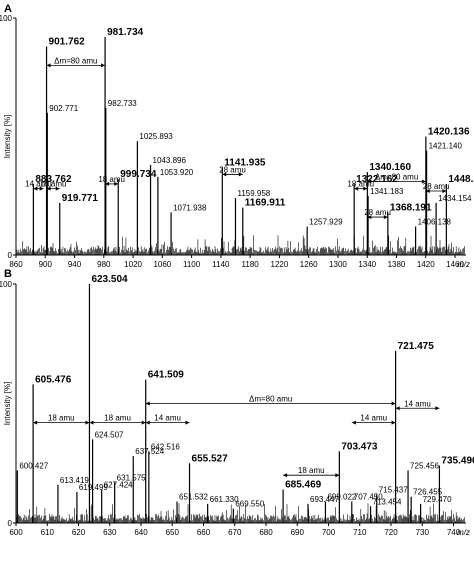 Image resolution: width=474 pixels, height=562 pixels. I want to click on peak-label: 1340.160, so click(390, 167).